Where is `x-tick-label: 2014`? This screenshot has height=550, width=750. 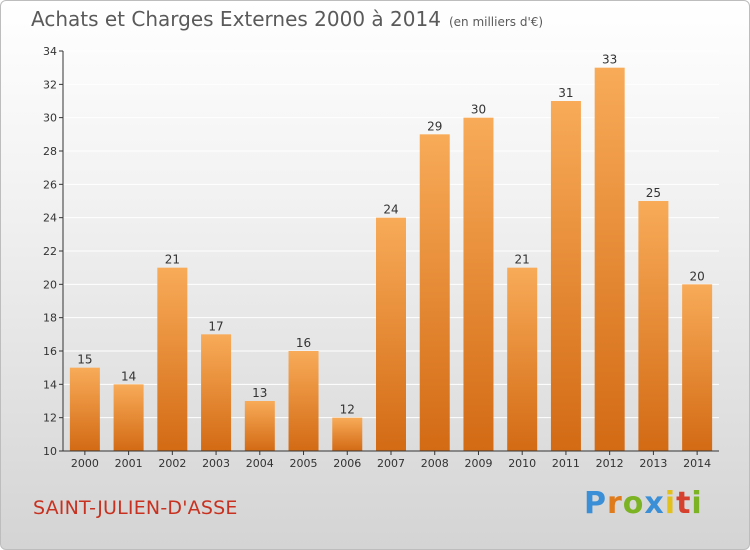 x-tick-label: 2014 is located at coordinates (697, 463).